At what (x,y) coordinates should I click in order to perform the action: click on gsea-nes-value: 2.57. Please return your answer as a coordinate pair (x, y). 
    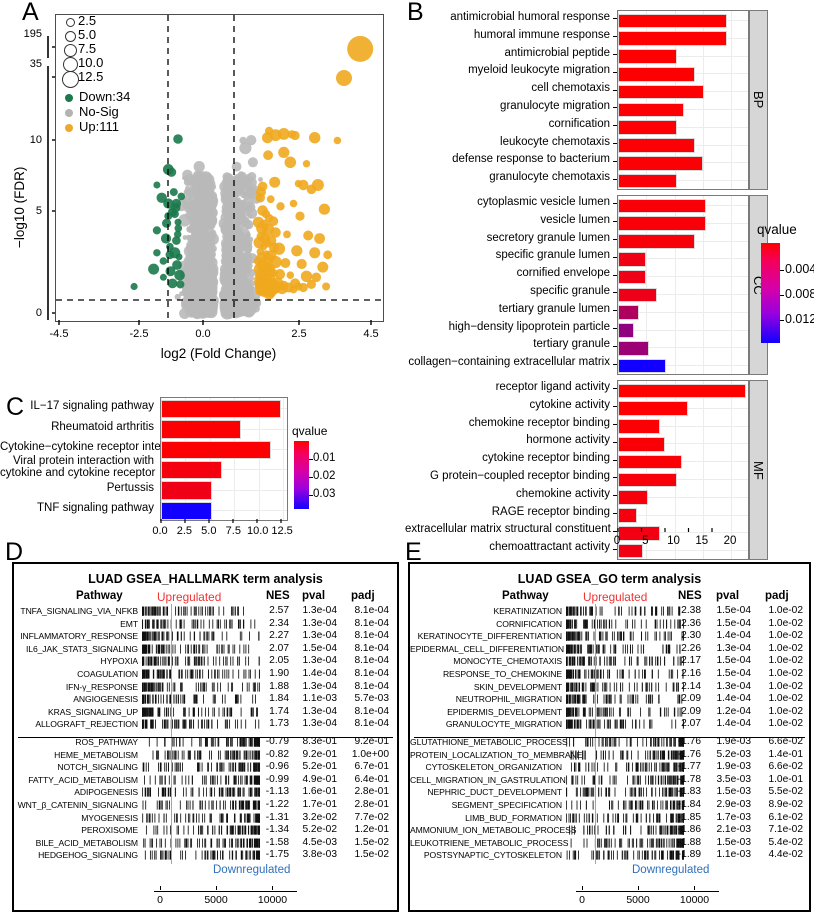
    Looking at the image, I should click on (279, 610).